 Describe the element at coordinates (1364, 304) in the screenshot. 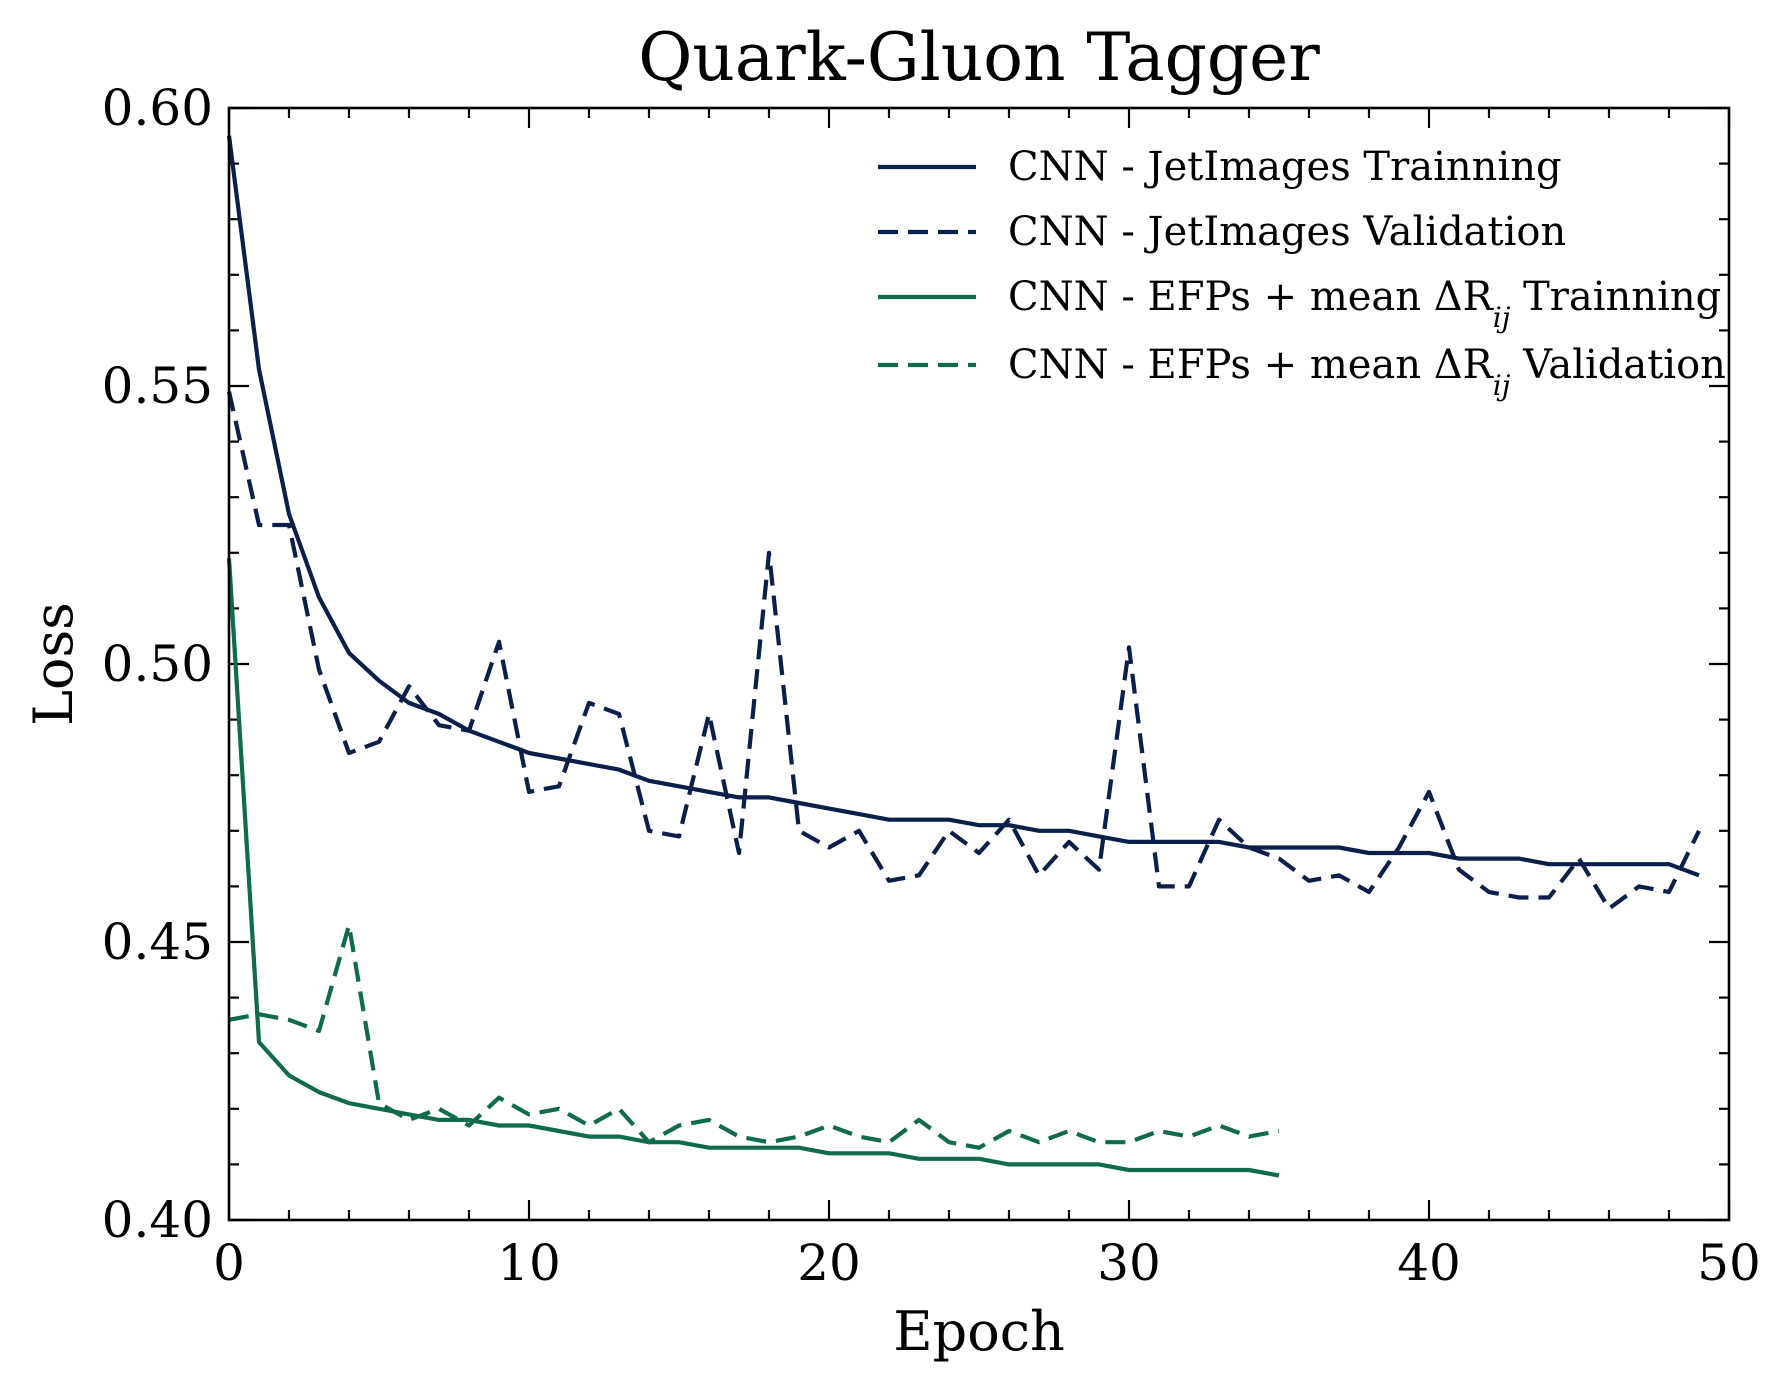

I see `legend-label: CNN - EFPs + mean ΔRij Trainning` at that location.